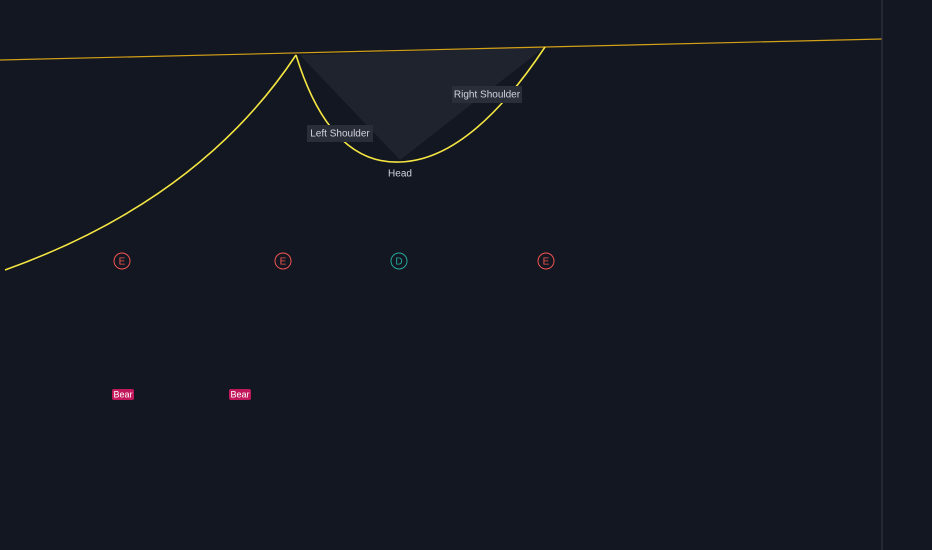  I want to click on event-label: D, so click(398, 262).